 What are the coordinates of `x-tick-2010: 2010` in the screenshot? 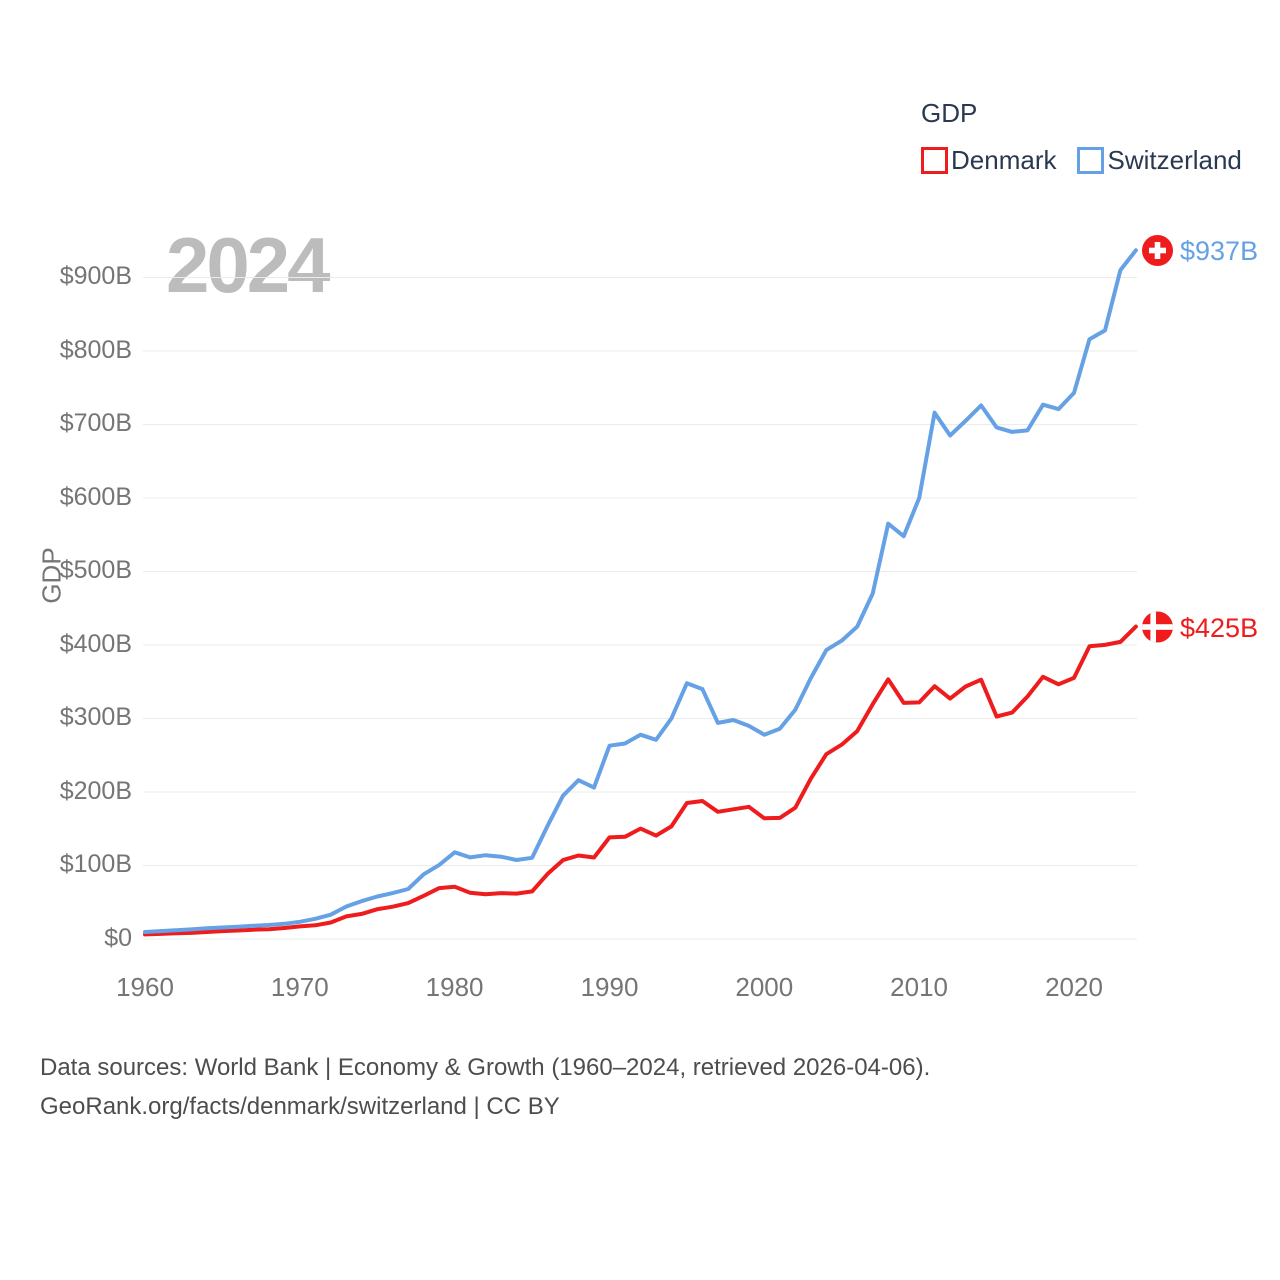 It's located at (919, 987).